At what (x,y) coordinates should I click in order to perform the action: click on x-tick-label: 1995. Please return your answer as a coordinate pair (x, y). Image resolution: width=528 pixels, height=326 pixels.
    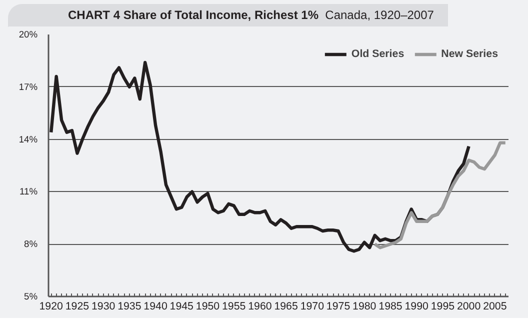
    Looking at the image, I should click on (442, 306).